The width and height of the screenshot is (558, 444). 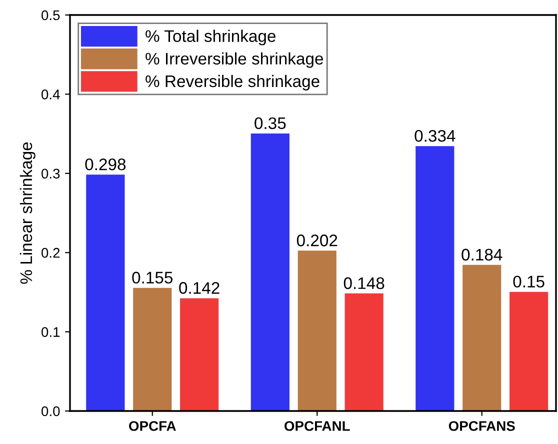 I want to click on data-label: 0.184, so click(x=482, y=254).